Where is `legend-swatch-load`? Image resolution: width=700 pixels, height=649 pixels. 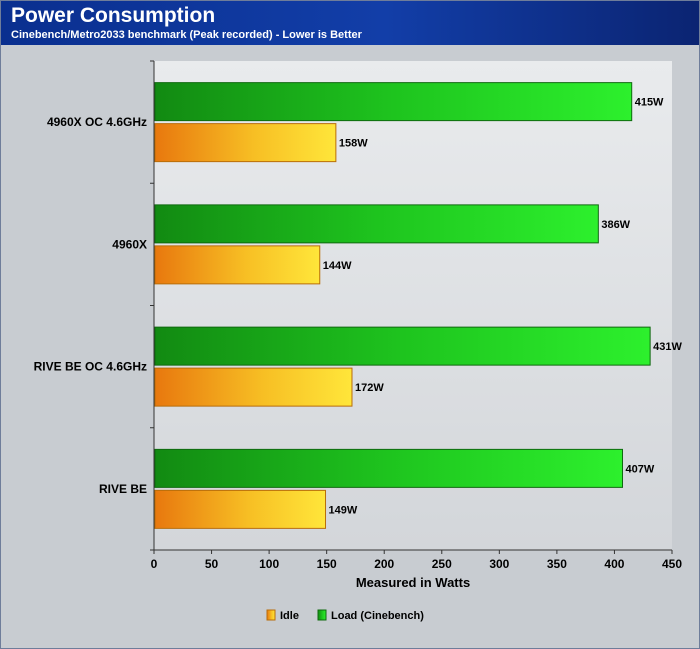
legend-swatch-load is located at coordinates (322, 615).